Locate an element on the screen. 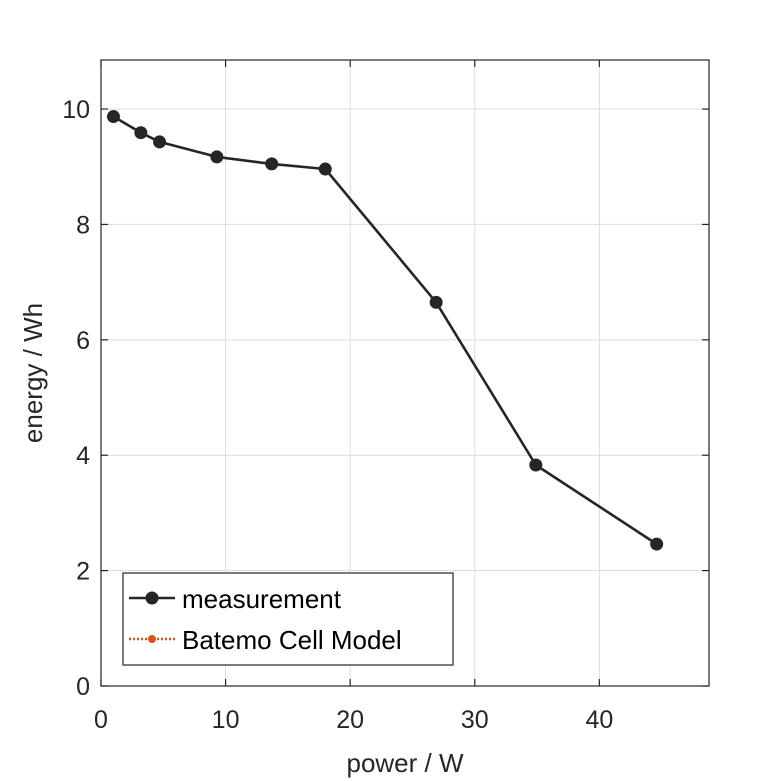  y-tick-label: 10 is located at coordinates (76, 110).